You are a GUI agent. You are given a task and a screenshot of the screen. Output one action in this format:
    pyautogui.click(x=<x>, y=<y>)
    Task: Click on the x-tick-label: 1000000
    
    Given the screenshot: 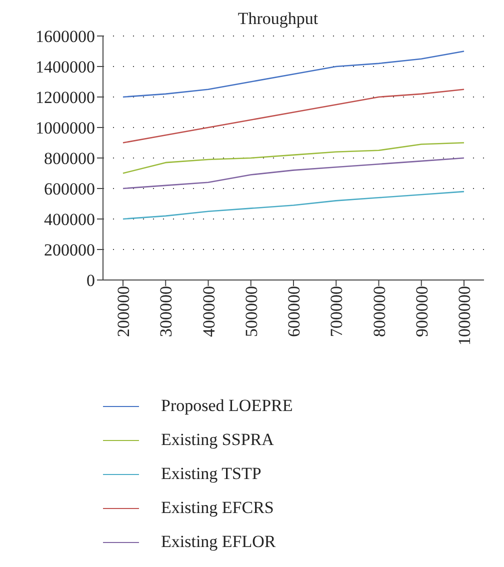 What is the action you would take?
    pyautogui.click(x=464, y=316)
    